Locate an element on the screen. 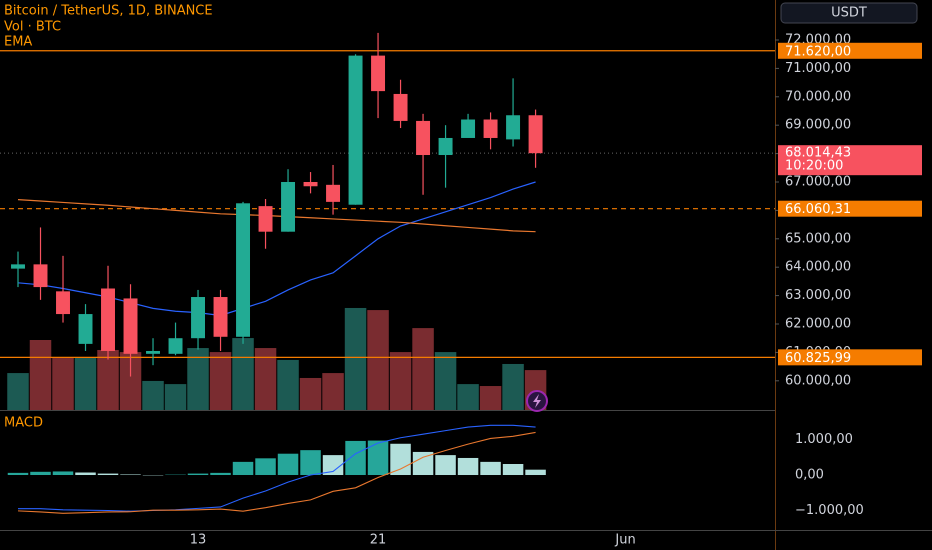 The image size is (932, 550). last-price-label: 68.014,43 is located at coordinates (818, 153).